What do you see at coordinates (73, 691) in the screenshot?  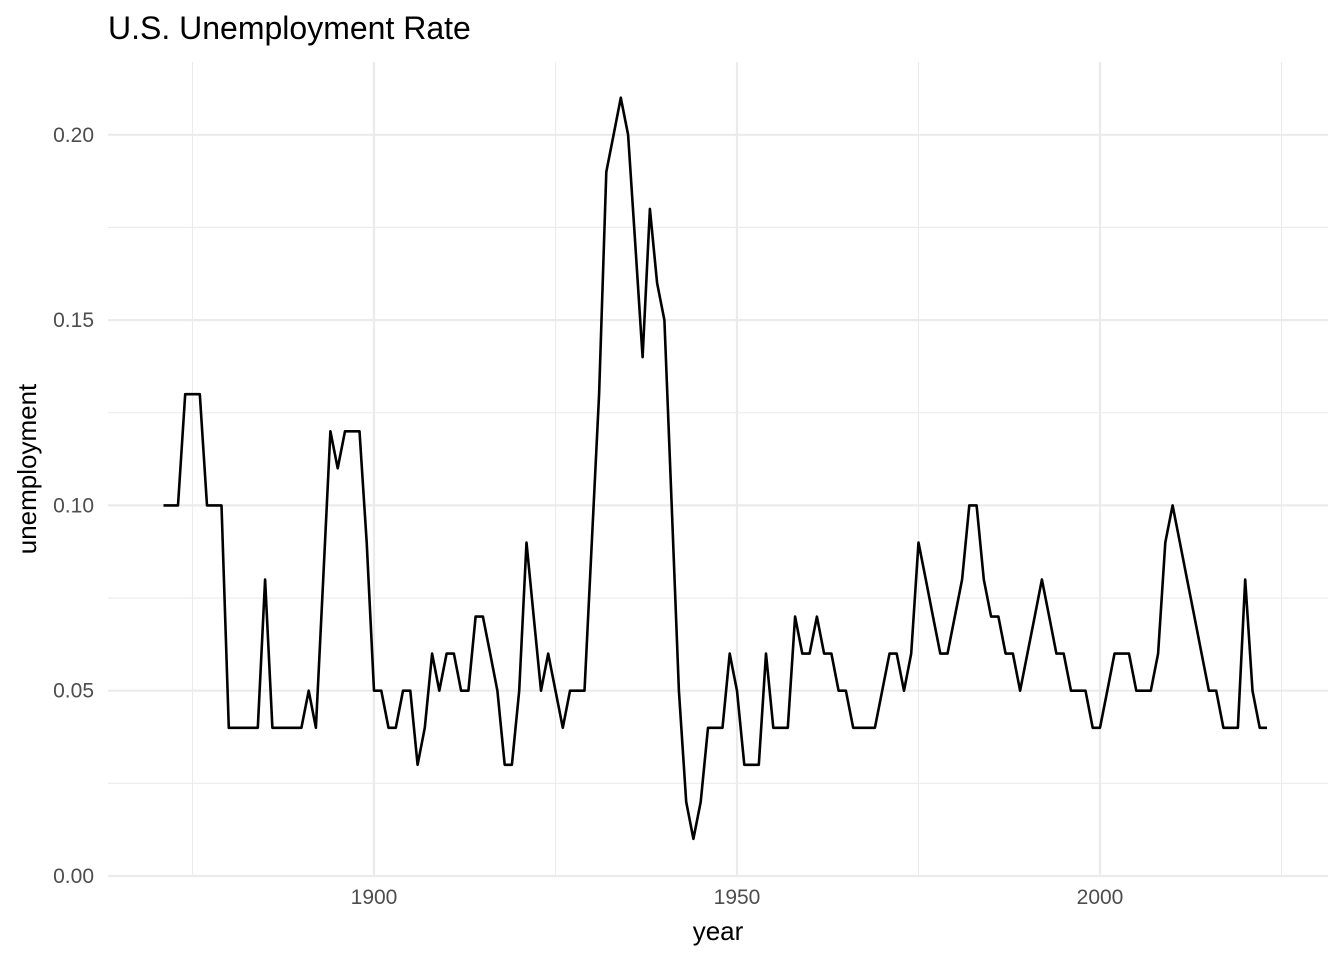 I see `y-tick-label: 0.05` at bounding box center [73, 691].